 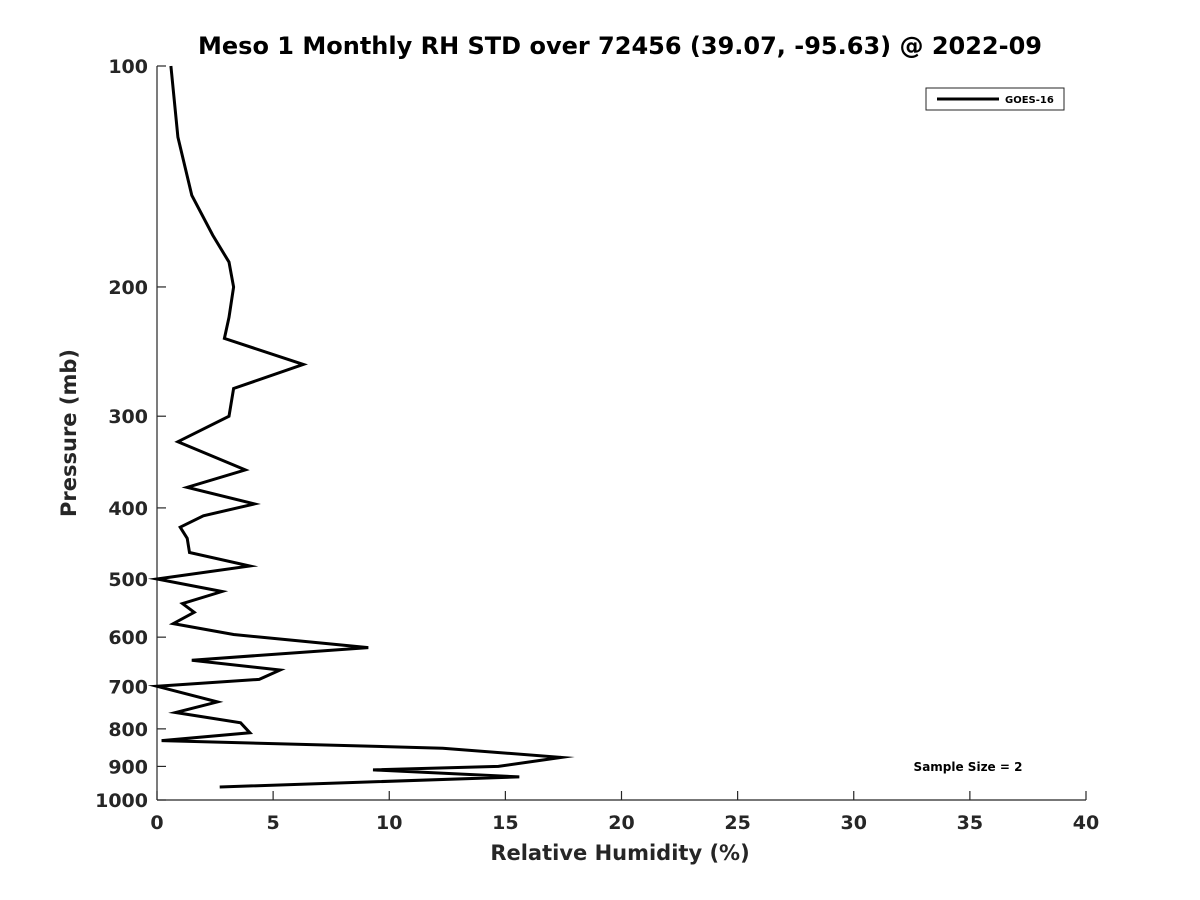 What do you see at coordinates (128, 638) in the screenshot?
I see `y-tick-label: 600` at bounding box center [128, 638].